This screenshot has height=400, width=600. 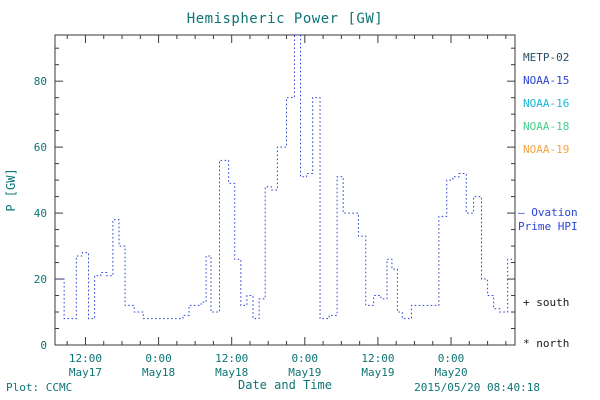 I want to click on y-tick-label: 20, so click(x=40, y=279).